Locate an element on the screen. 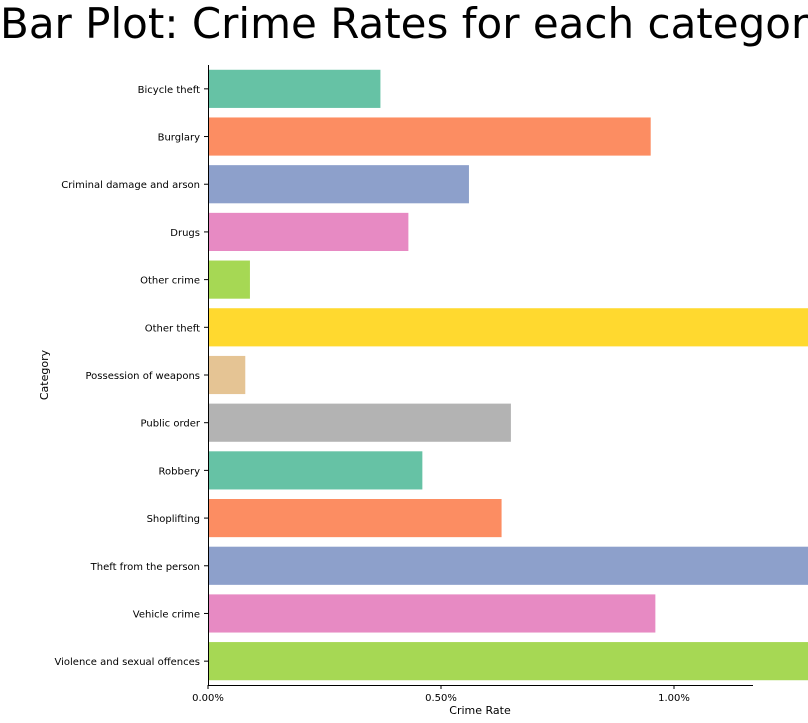 The width and height of the screenshot is (808, 723). x-ticks: 0.00%0.50%1.00%1.50%2.00% is located at coordinates (441, 694).